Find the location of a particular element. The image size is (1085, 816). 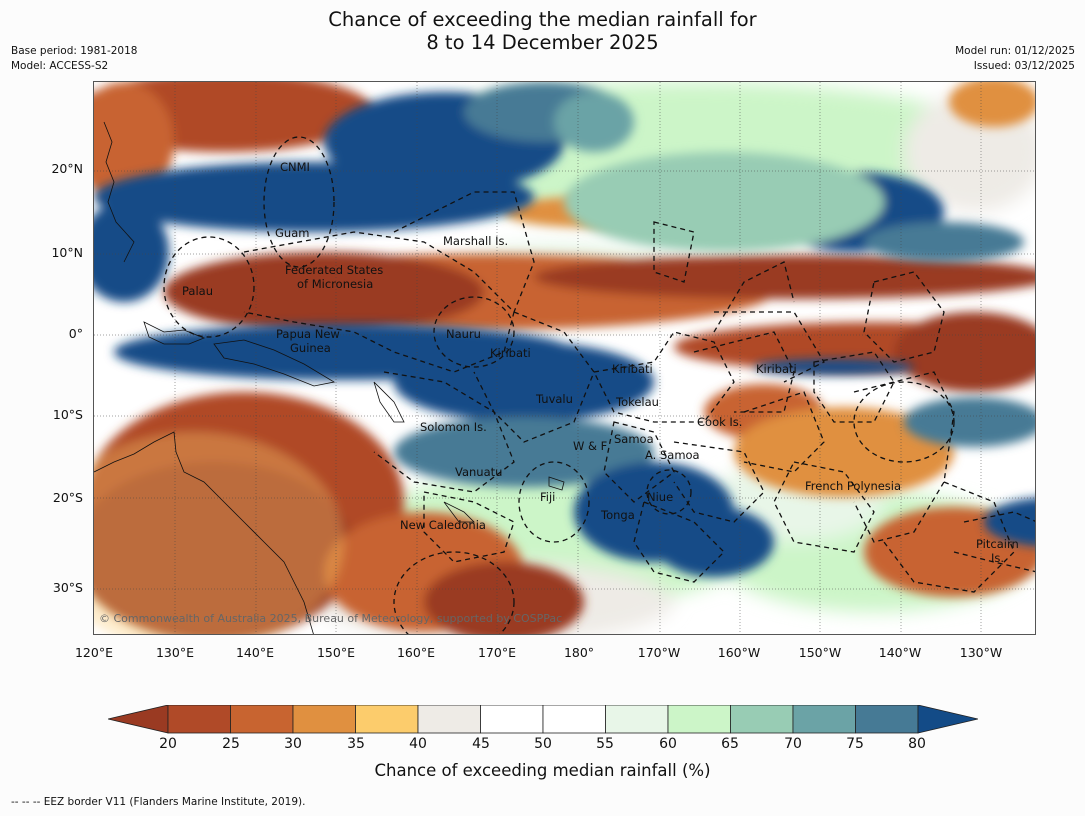

colorbar-tick-80: 80 is located at coordinates (917, 744).